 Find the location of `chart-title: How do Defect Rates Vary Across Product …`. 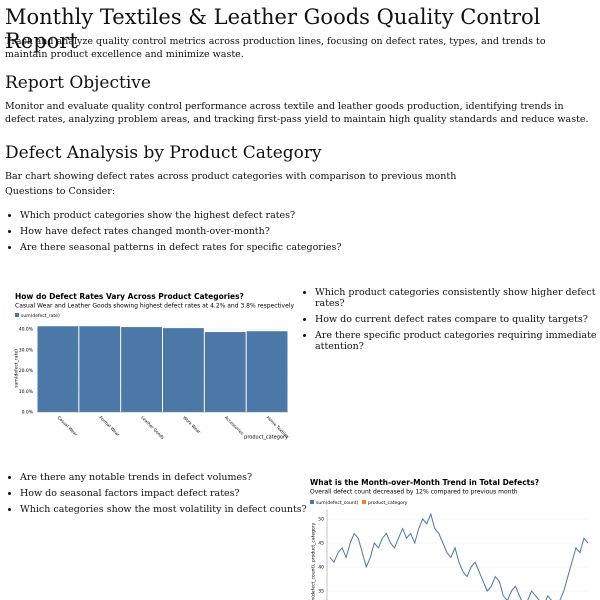

chart-title: How do Defect Rates Vary Across Product … is located at coordinates (129, 296).